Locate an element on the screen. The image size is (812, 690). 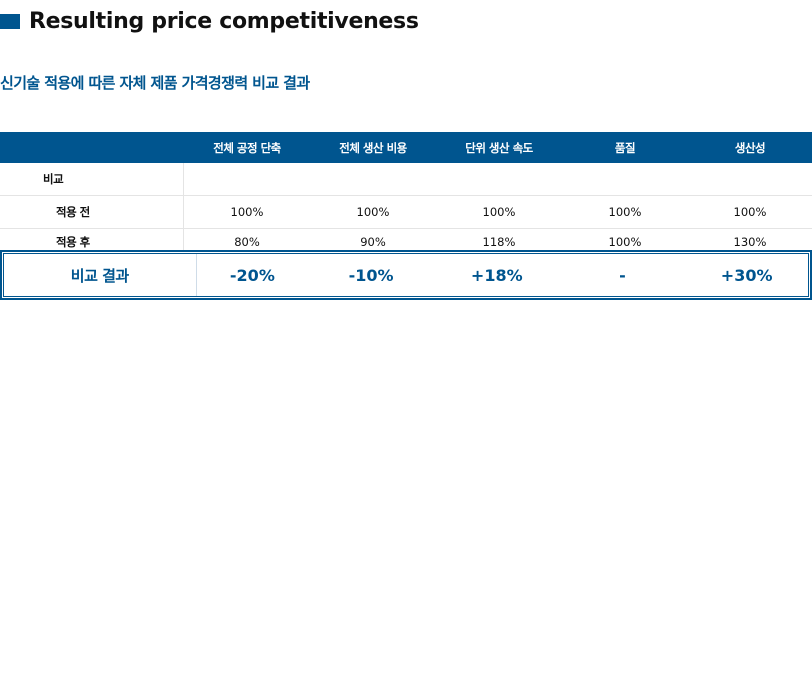
result-row: 비교 결과 -20% -10% +18% - +30% is located at coordinates (406, 275).